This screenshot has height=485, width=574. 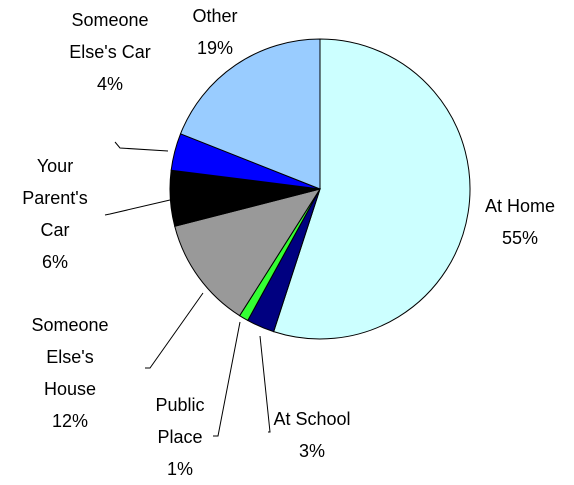 I want to click on slice-label: Your Parent's Car 6%, so click(x=55, y=214).